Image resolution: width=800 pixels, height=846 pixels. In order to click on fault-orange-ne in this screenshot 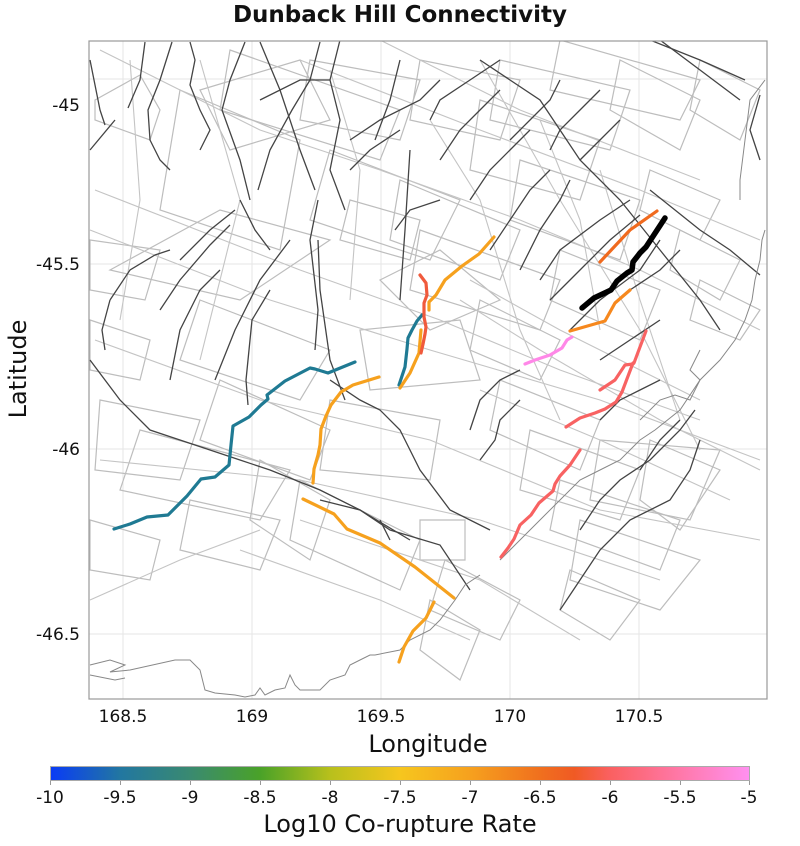, I will do `click(461, 273)`.